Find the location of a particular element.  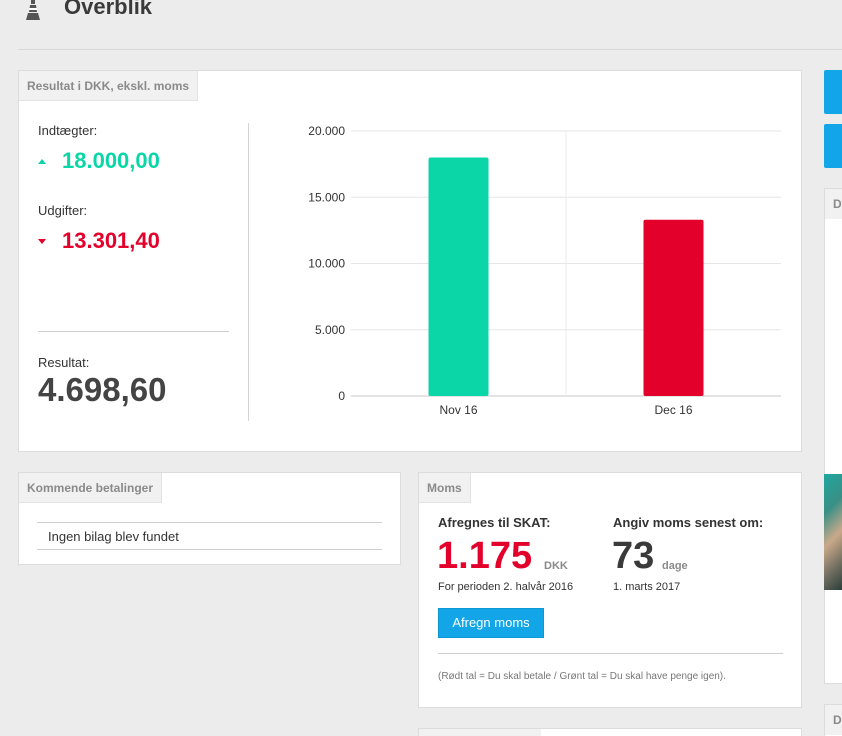

y-tick-label: 10.000 is located at coordinates (326, 264).